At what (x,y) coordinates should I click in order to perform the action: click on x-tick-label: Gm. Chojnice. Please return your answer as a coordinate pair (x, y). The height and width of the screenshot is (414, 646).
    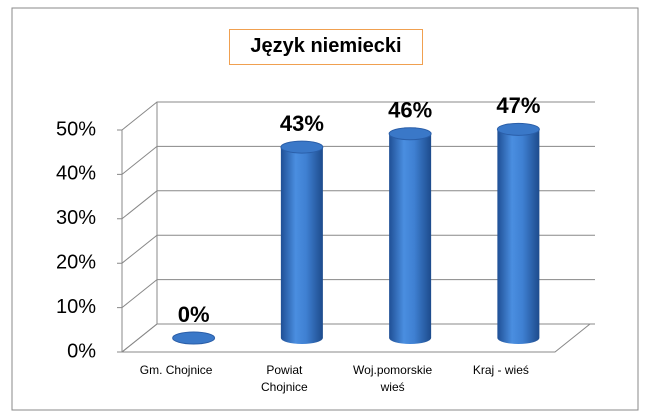
    Looking at the image, I should click on (176, 370).